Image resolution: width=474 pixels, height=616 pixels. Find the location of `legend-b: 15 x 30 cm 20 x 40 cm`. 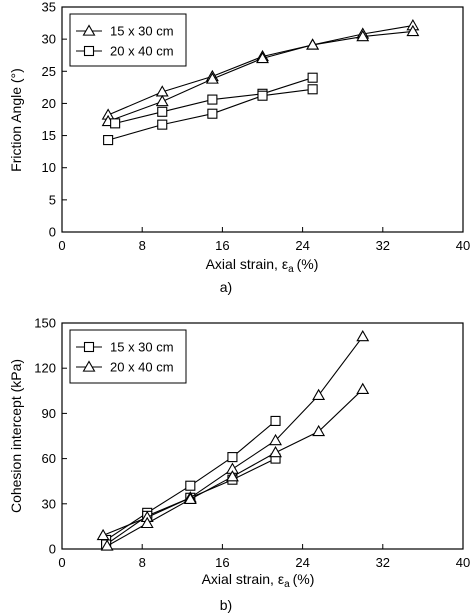

legend-b: 15 x 30 cm 20 x 40 cm is located at coordinates (128, 356).